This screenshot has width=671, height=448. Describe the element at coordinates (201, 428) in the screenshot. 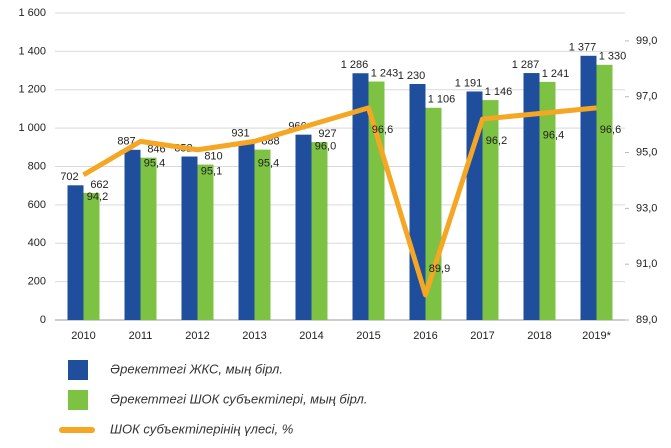

I see `legend-label: ШОК субъектілерінің үлесі, %` at that location.